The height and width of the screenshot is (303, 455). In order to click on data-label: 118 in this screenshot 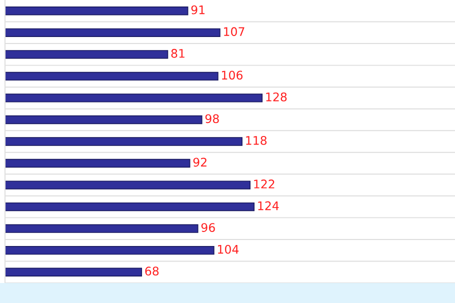, I will do `click(256, 140)`.